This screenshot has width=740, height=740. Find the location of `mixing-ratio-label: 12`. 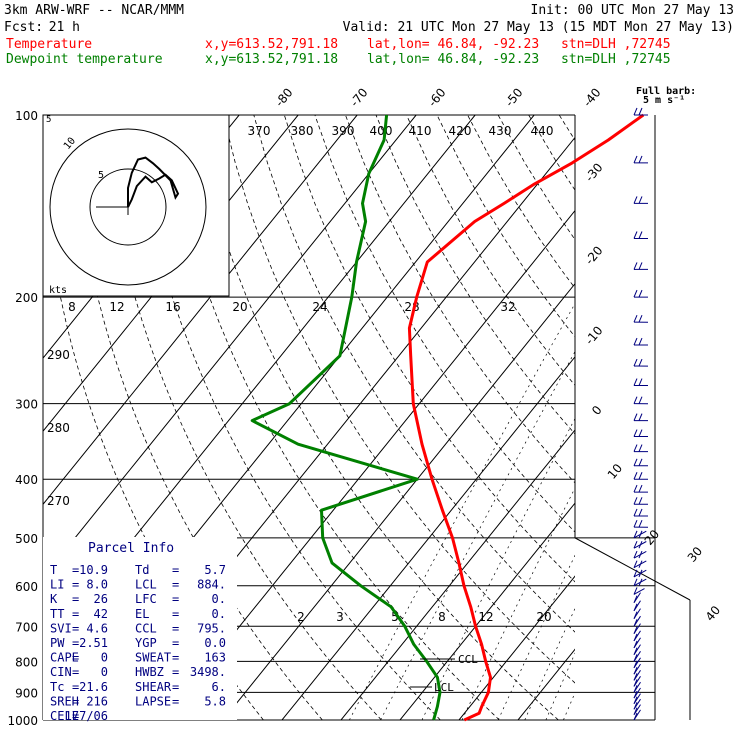

mixing-ratio-label: 12 is located at coordinates (116, 307).